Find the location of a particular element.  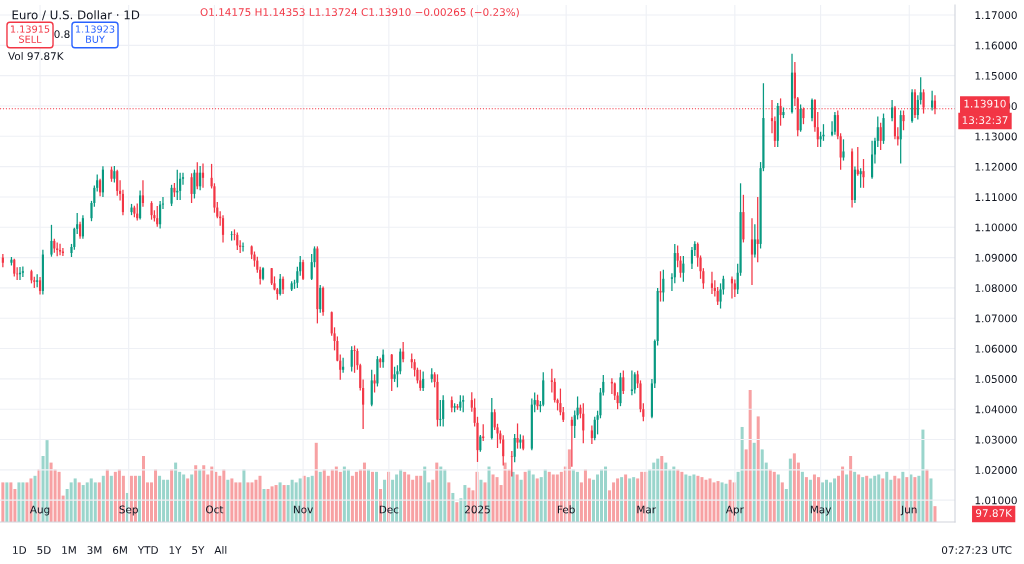

y-tick-label: 1.16000 is located at coordinates (996, 45).